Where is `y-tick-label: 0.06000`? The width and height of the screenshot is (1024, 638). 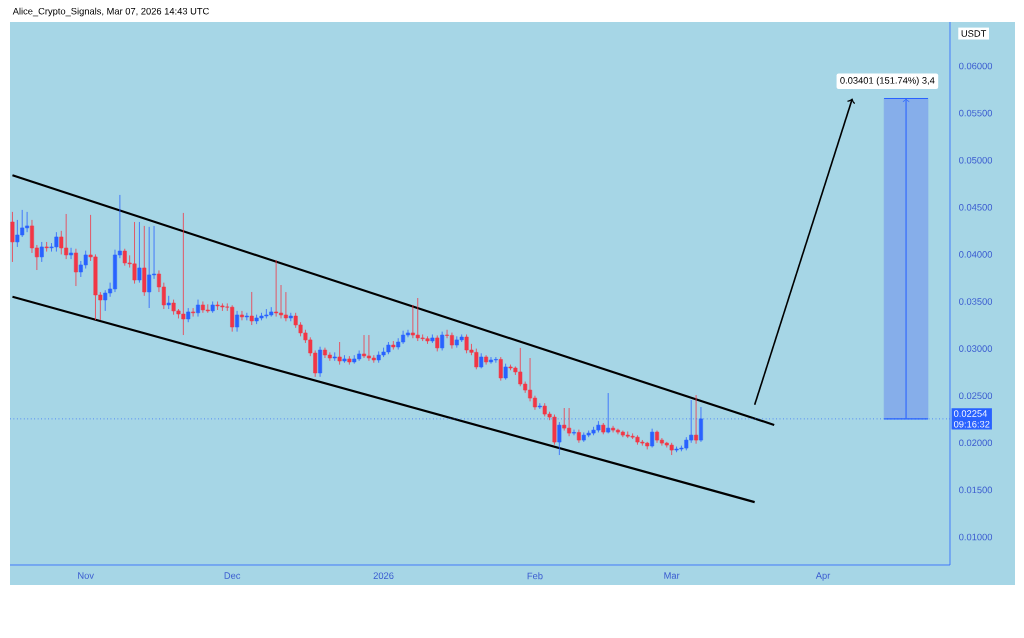 y-tick-label: 0.06000 is located at coordinates (976, 66).